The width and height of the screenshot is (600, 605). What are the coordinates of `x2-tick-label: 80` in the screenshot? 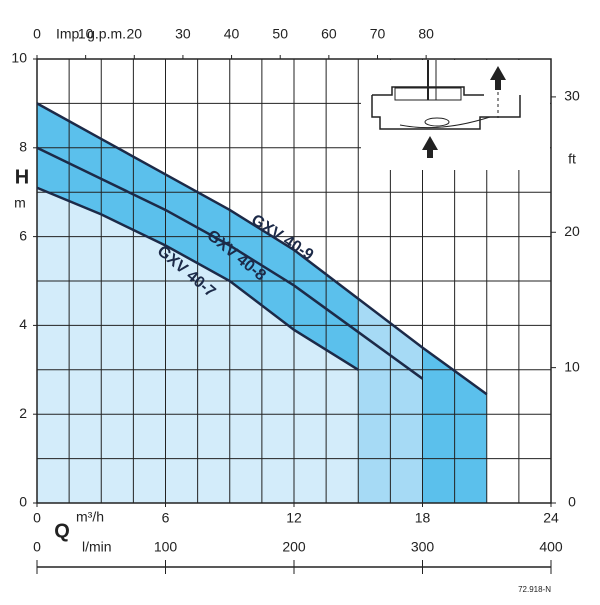 It's located at (426, 34).